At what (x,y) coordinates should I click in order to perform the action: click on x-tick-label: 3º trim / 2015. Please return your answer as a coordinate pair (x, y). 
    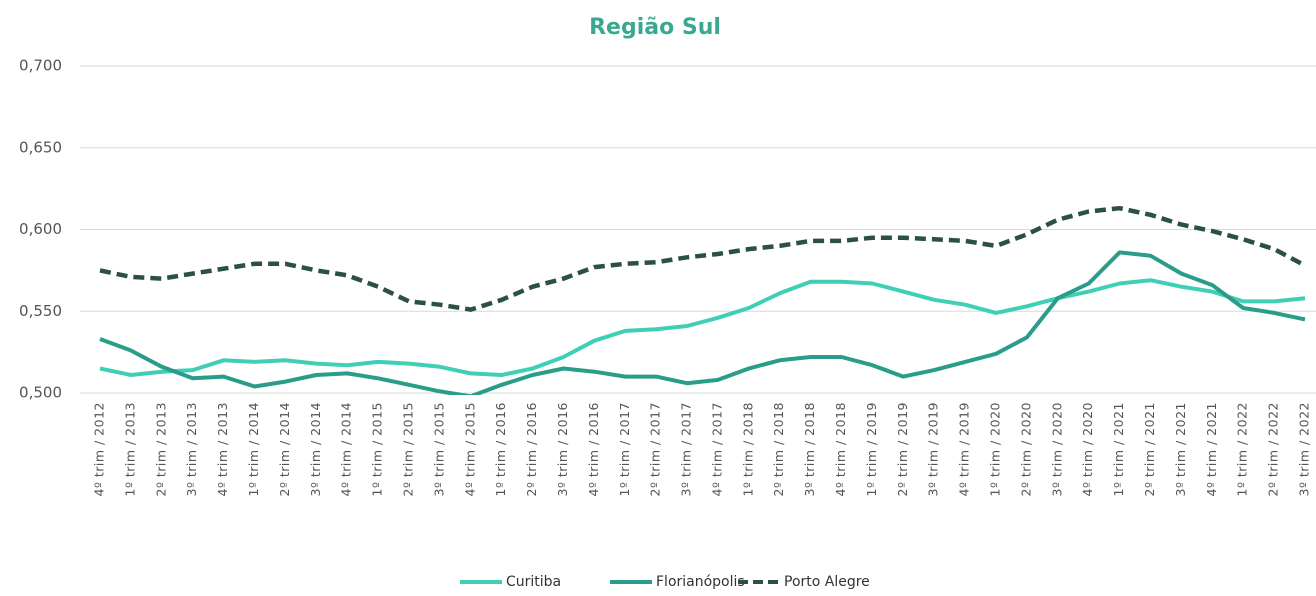
    Looking at the image, I should click on (438, 449).